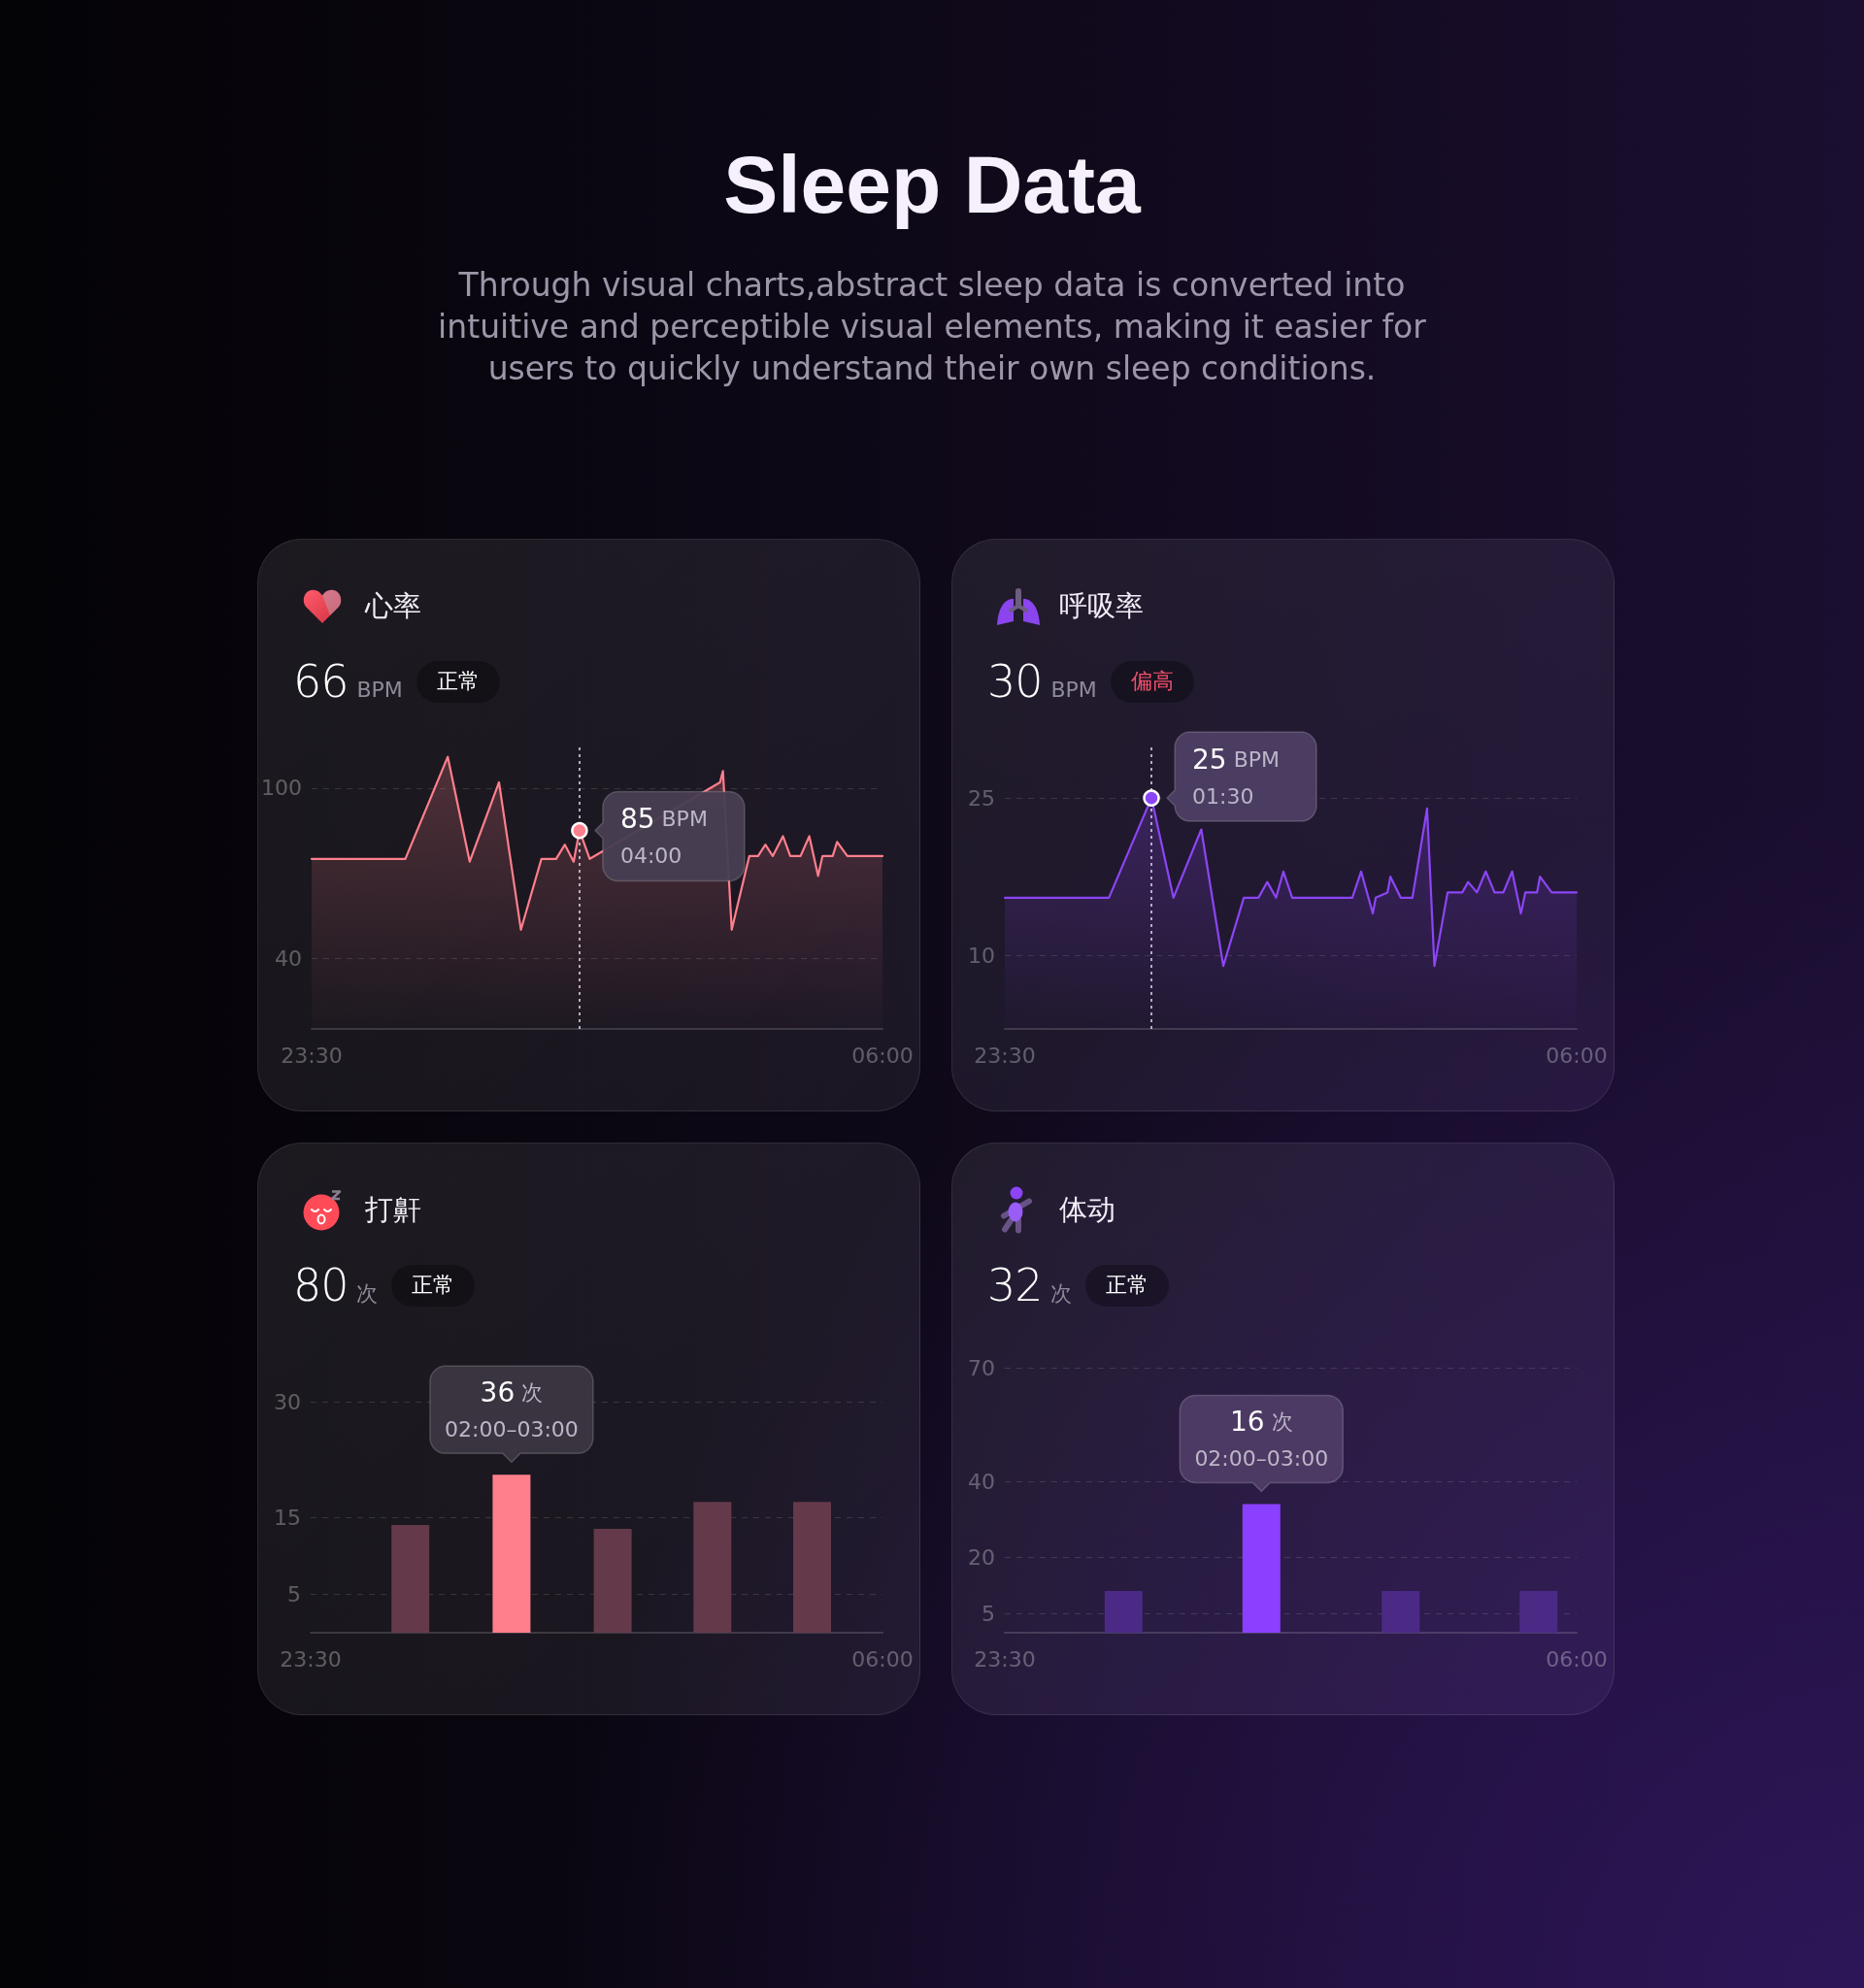 Image resolution: width=1864 pixels, height=1988 pixels. What do you see at coordinates (1236, 776) in the screenshot?
I see `annotation: 25 BPM 01:30` at bounding box center [1236, 776].